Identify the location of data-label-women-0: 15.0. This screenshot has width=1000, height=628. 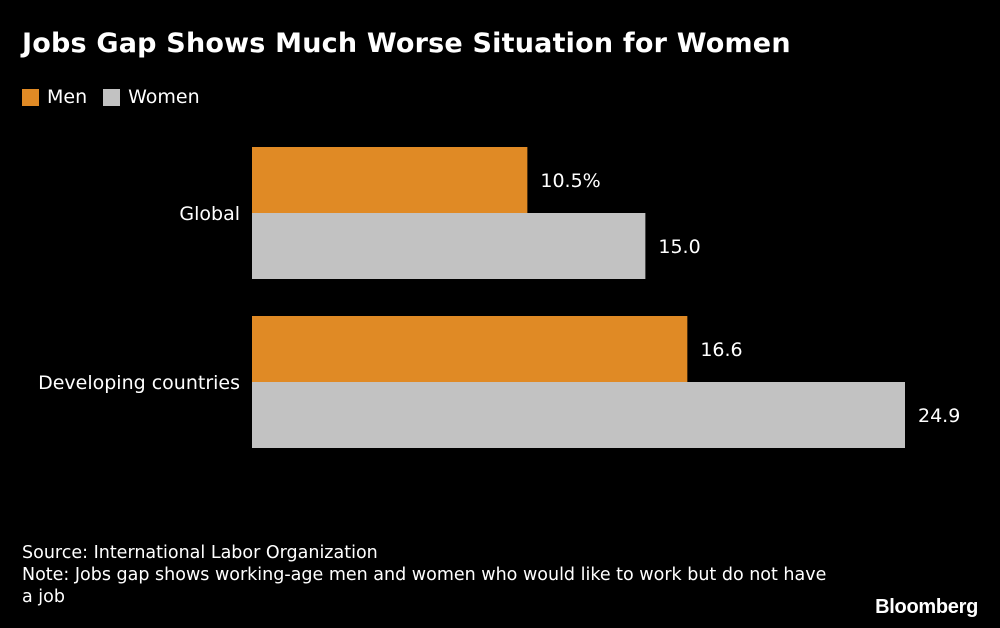
(679, 247).